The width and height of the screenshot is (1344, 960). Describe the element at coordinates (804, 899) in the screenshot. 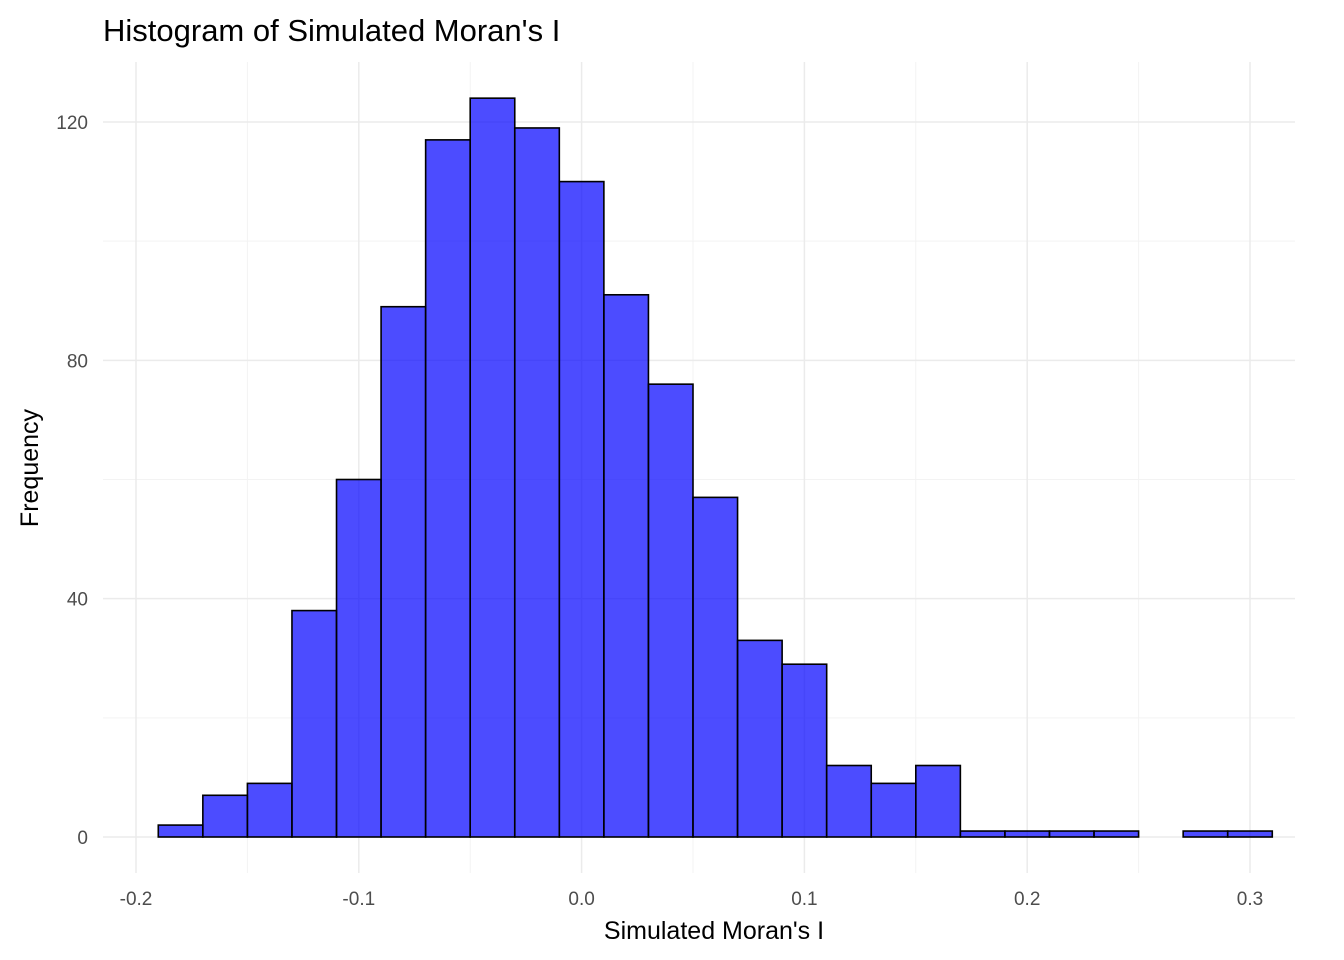

I see `x-tick-label: 0.1` at that location.